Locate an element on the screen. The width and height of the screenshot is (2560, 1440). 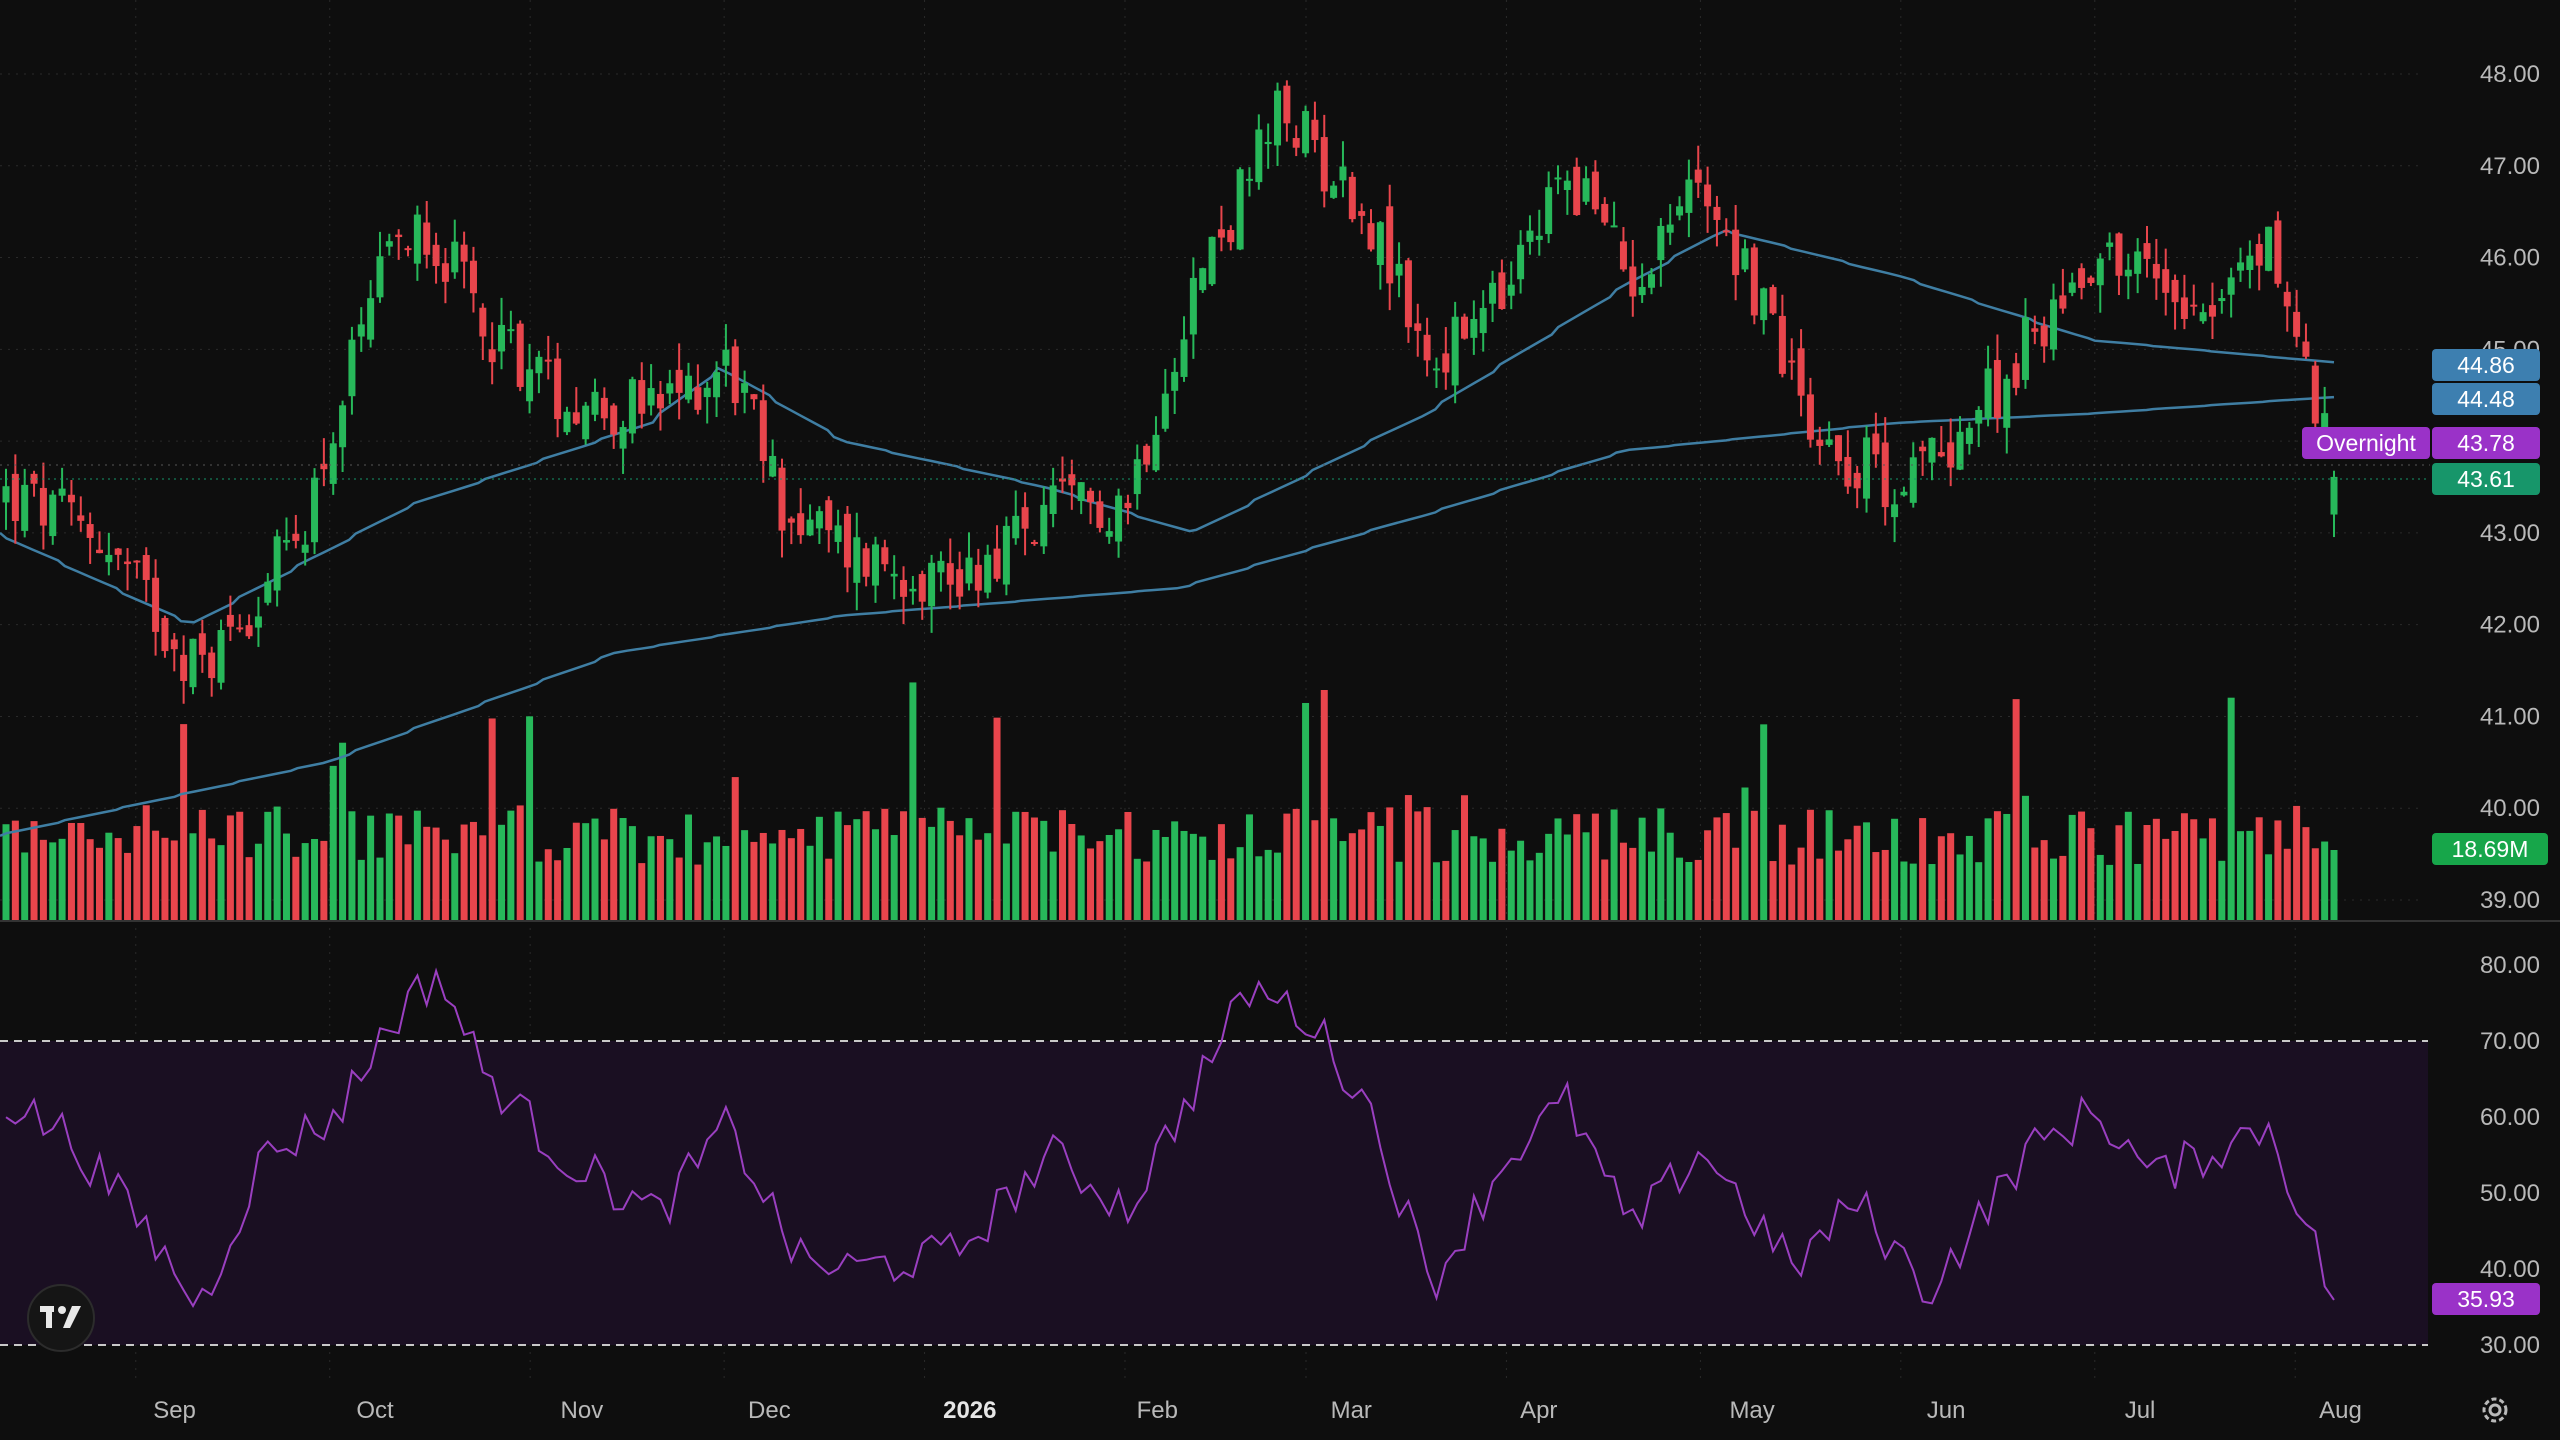
tradingview-logo-icon is located at coordinates (61, 1318).